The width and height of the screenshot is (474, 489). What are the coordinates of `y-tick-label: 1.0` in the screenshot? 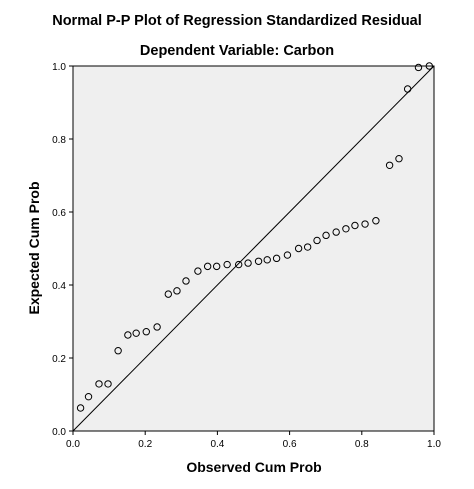 It's located at (59, 67).